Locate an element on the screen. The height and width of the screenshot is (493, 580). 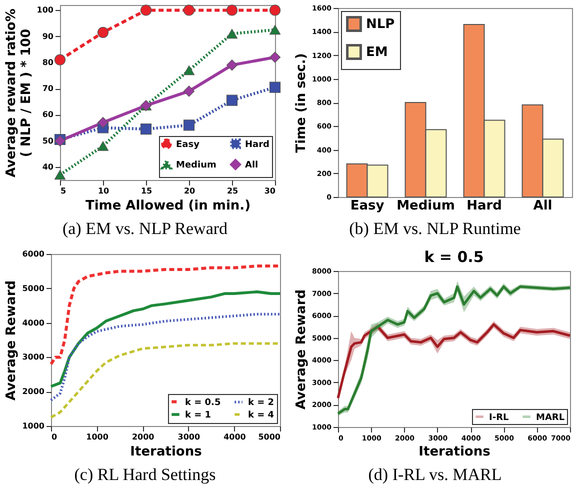
x-tick-label: 2000 is located at coordinates (143, 437).